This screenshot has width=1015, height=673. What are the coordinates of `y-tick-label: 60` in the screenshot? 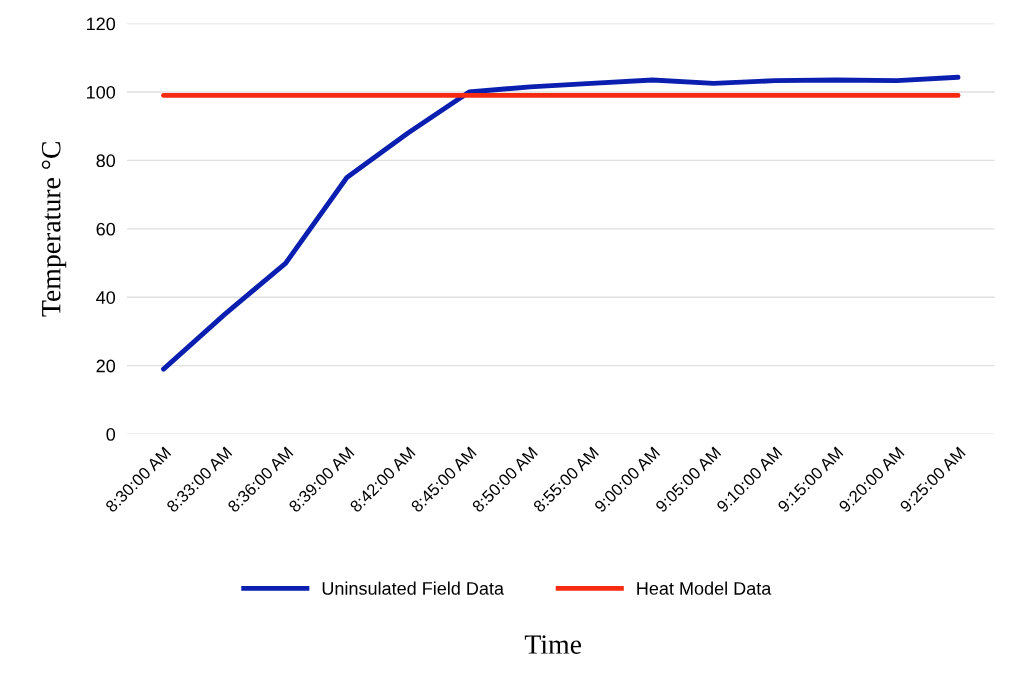 It's located at (106, 229).